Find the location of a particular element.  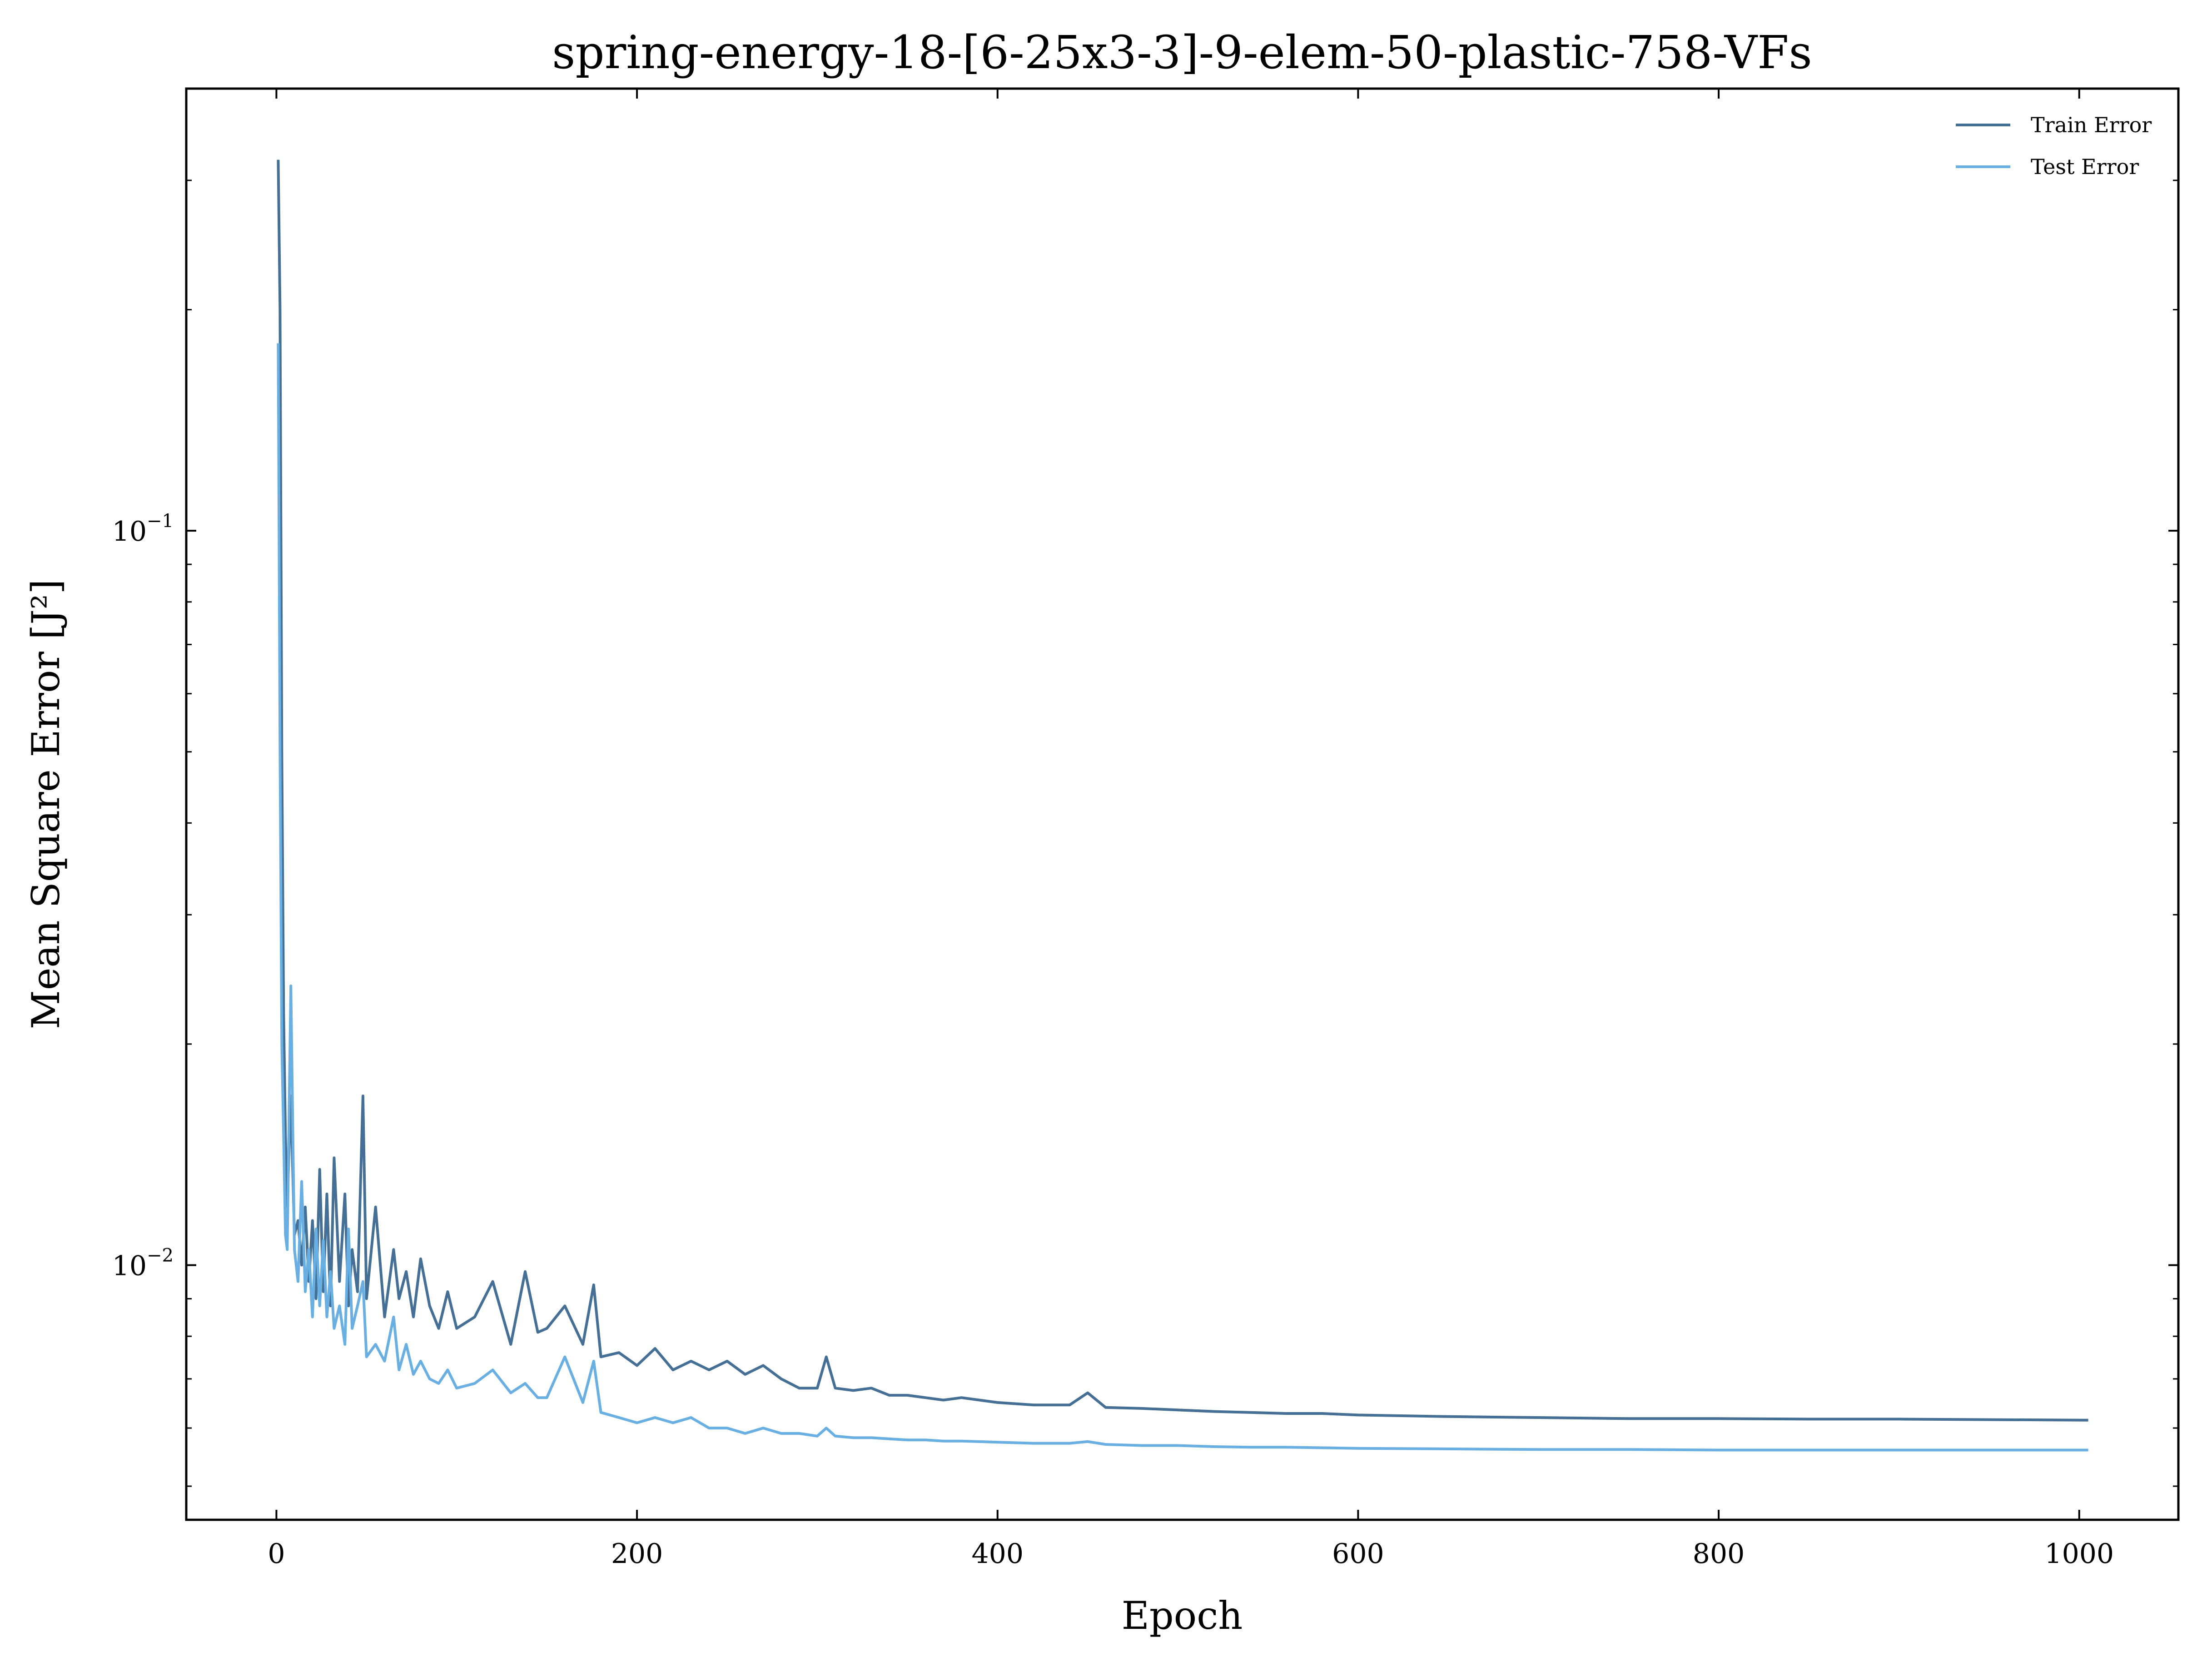

y-tick-label: 10⁻¹ is located at coordinates (143, 529).